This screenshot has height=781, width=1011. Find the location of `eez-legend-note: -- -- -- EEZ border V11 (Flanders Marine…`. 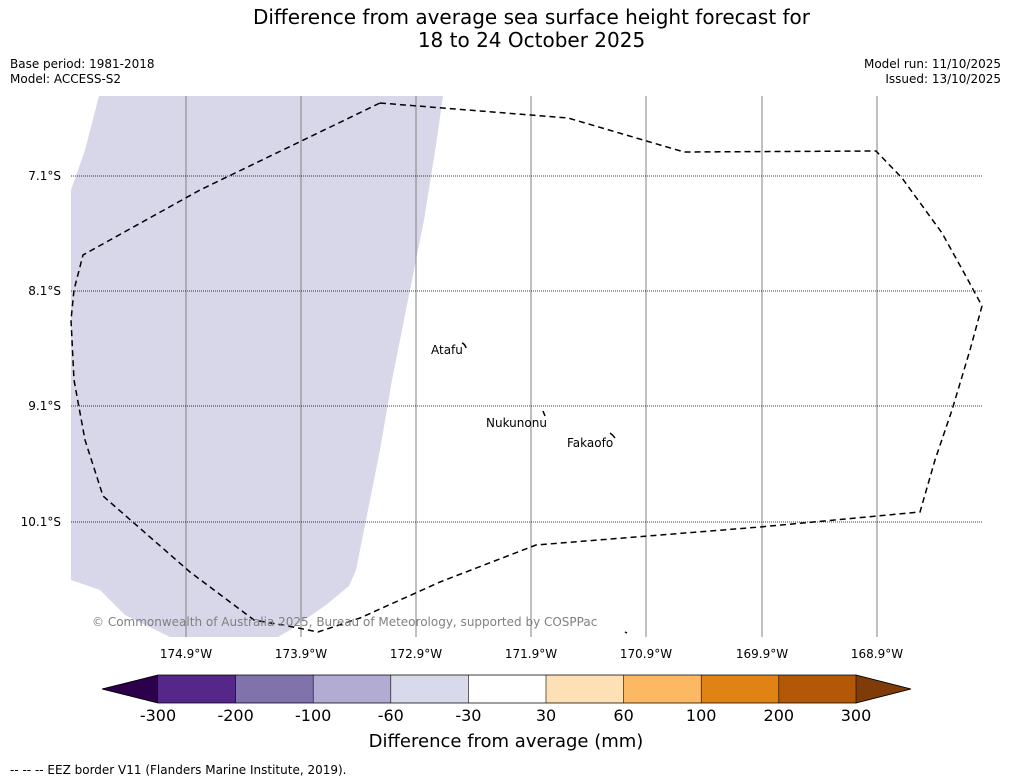

eez-legend-note: -- -- -- EEZ border V11 (Flanders Marine… is located at coordinates (178, 770).